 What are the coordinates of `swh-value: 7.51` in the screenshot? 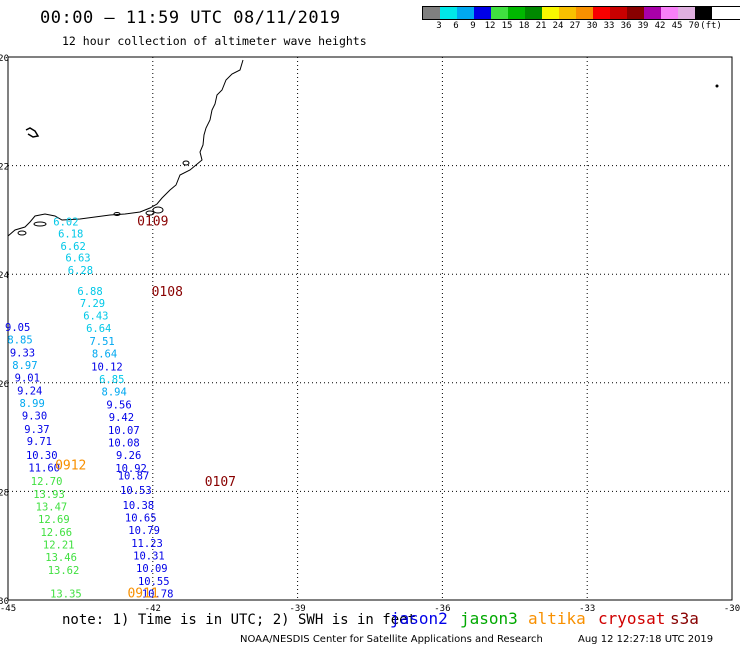 It's located at (101, 342).